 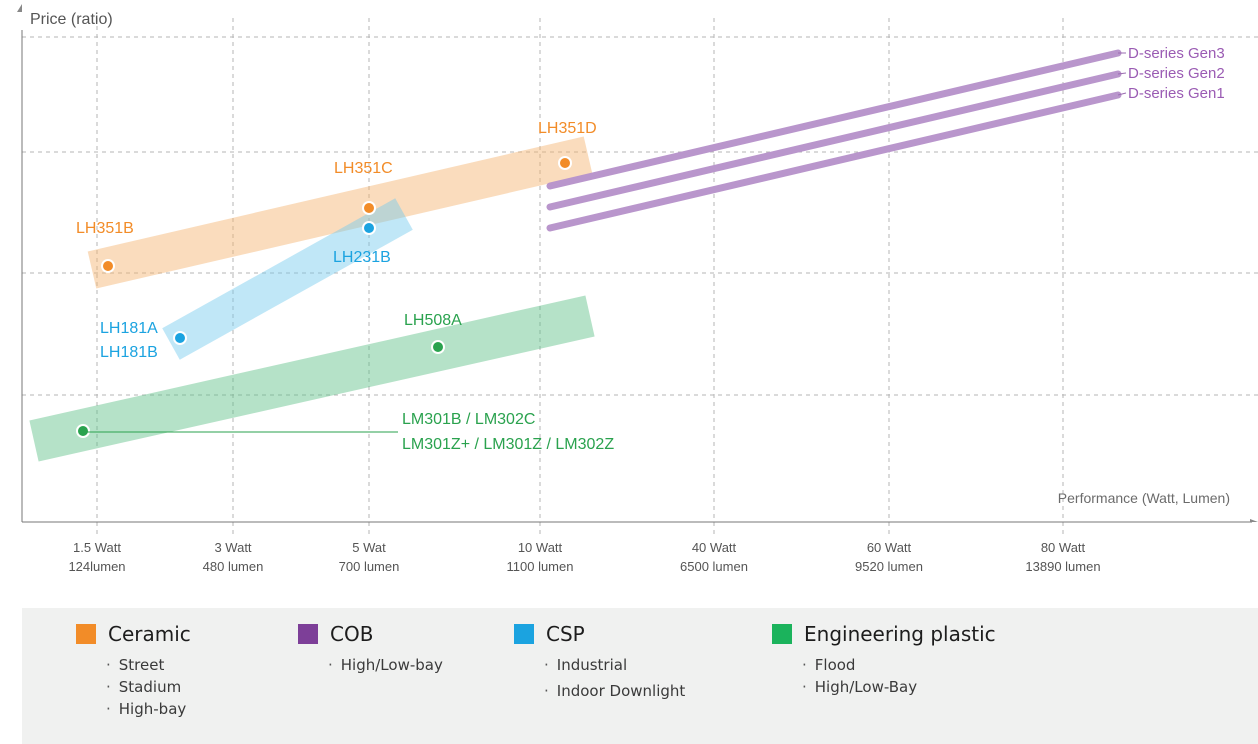 I want to click on legend-item: Indoor Downlight, so click(x=615, y=691).